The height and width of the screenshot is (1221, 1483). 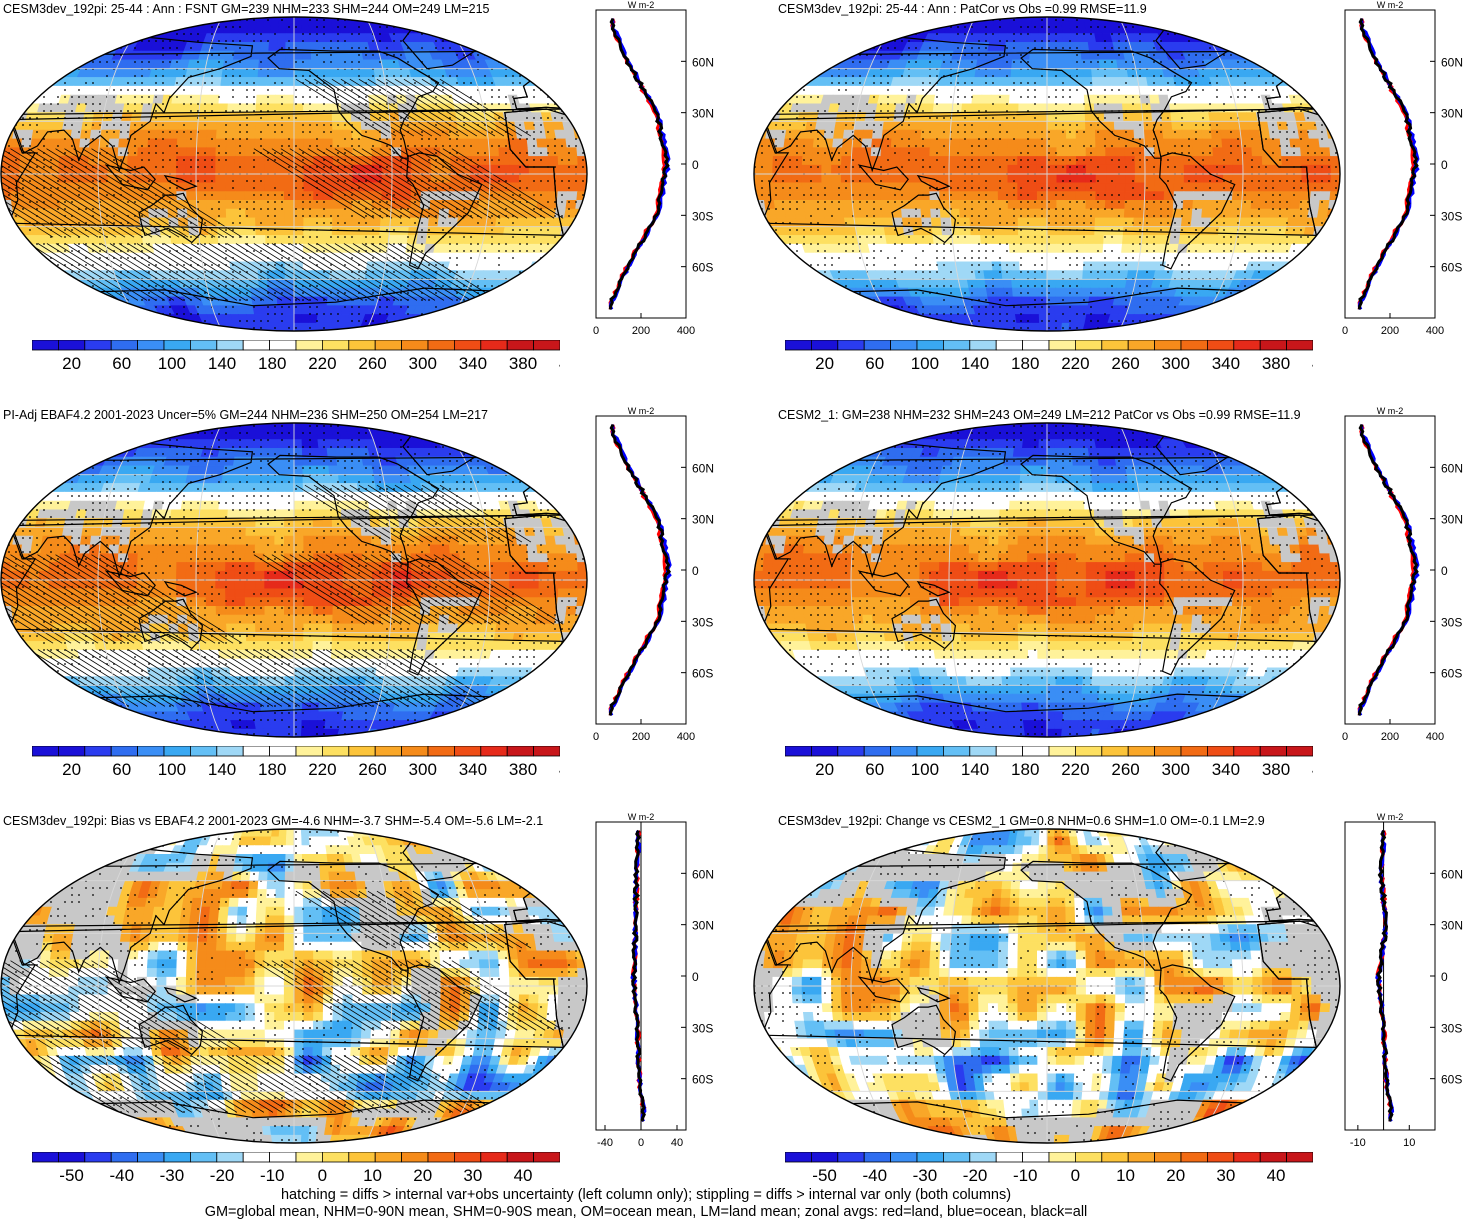 I want to click on zonal-x-label: 40, so click(x=677, y=1143).